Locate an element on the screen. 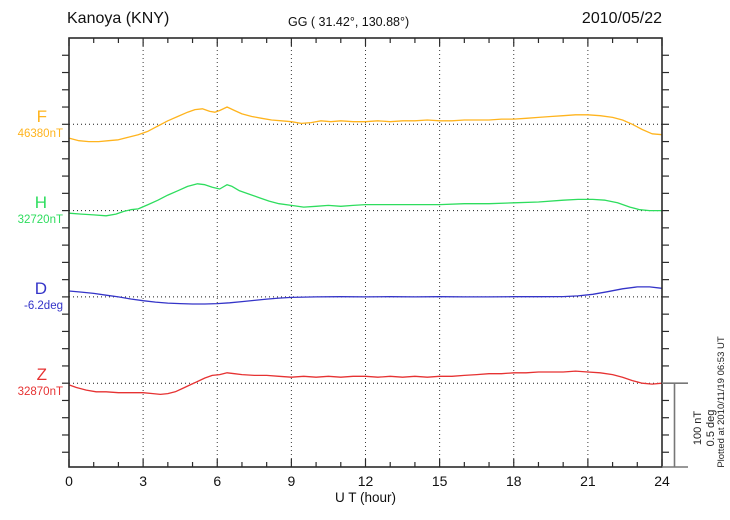  trace-h is located at coordinates (365, 200).